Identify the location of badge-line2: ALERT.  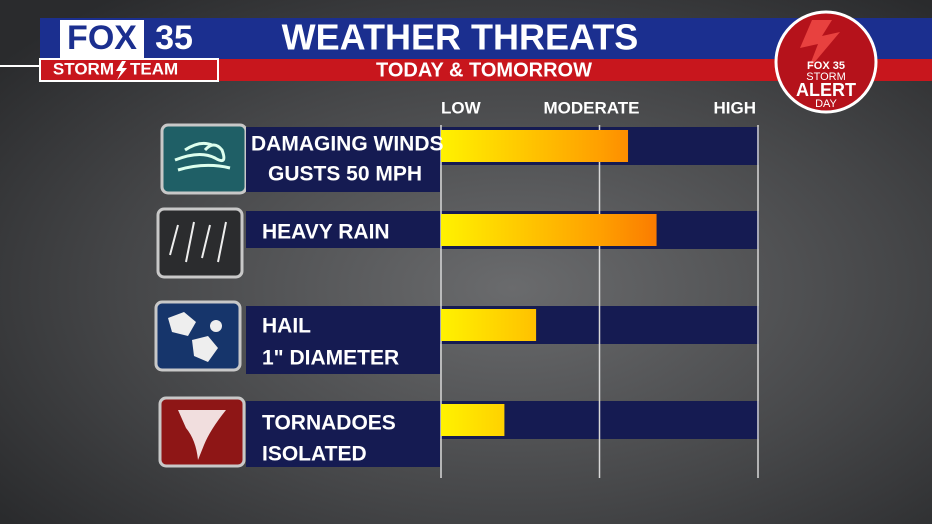
(826, 90).